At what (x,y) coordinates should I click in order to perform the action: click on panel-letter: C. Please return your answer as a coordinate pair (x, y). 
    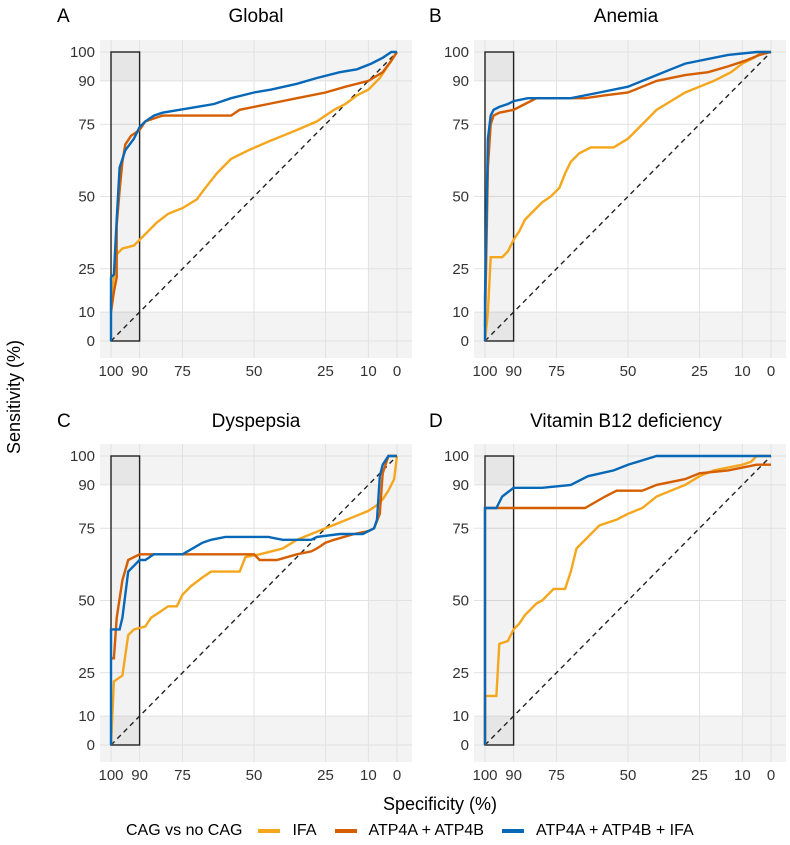
    Looking at the image, I should click on (64, 421).